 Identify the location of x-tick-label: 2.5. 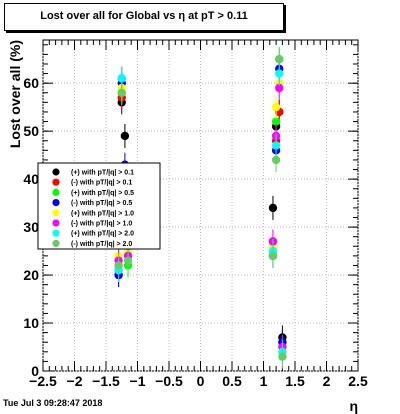
(358, 381).